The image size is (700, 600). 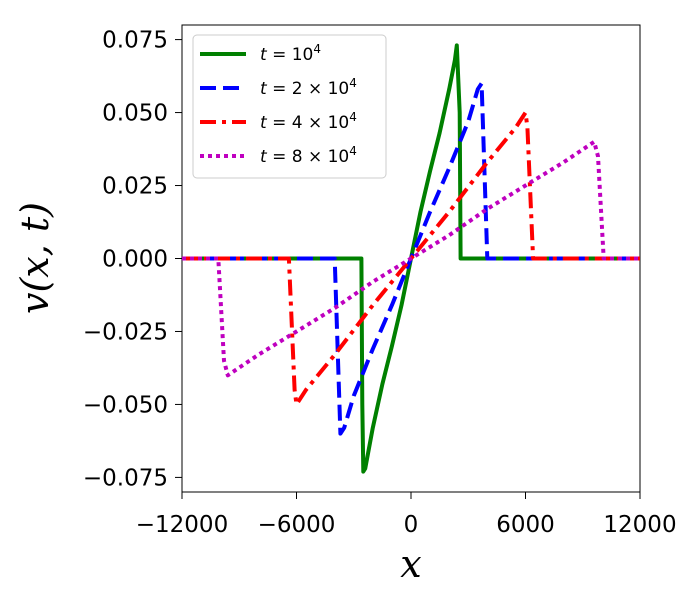 What do you see at coordinates (125, 332) in the screenshot?
I see `y-tick-label: −0.025` at bounding box center [125, 332].